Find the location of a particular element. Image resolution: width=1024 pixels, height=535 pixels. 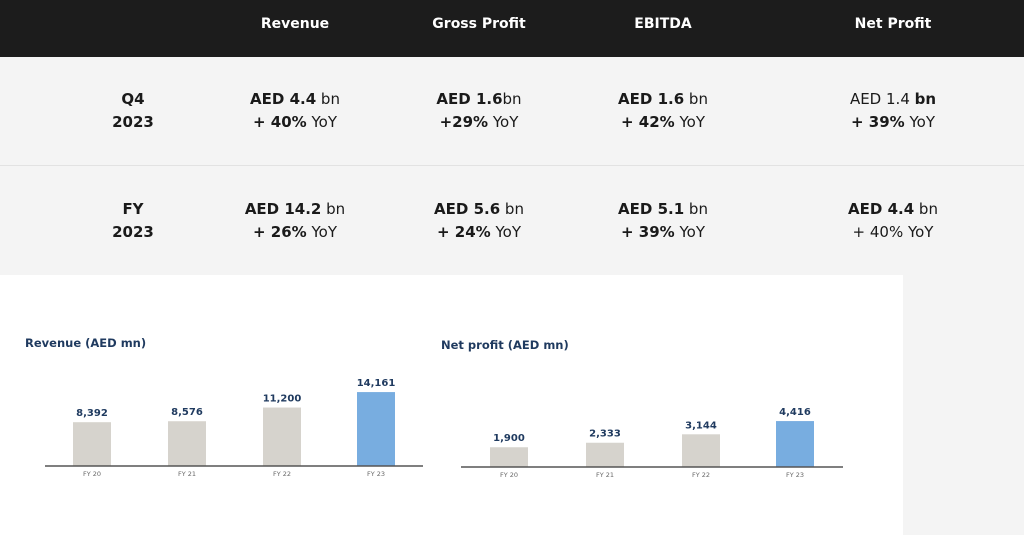

growth: + 40% is located at coordinates (280, 122).